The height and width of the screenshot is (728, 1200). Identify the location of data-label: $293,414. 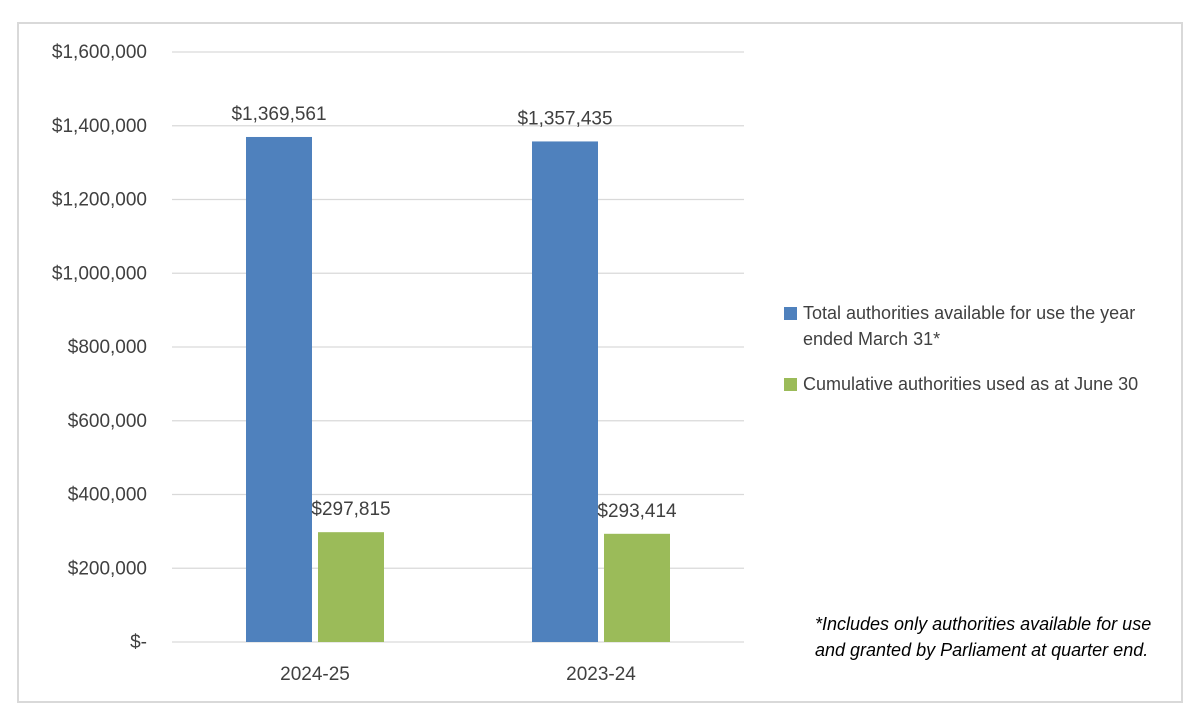
(637, 511).